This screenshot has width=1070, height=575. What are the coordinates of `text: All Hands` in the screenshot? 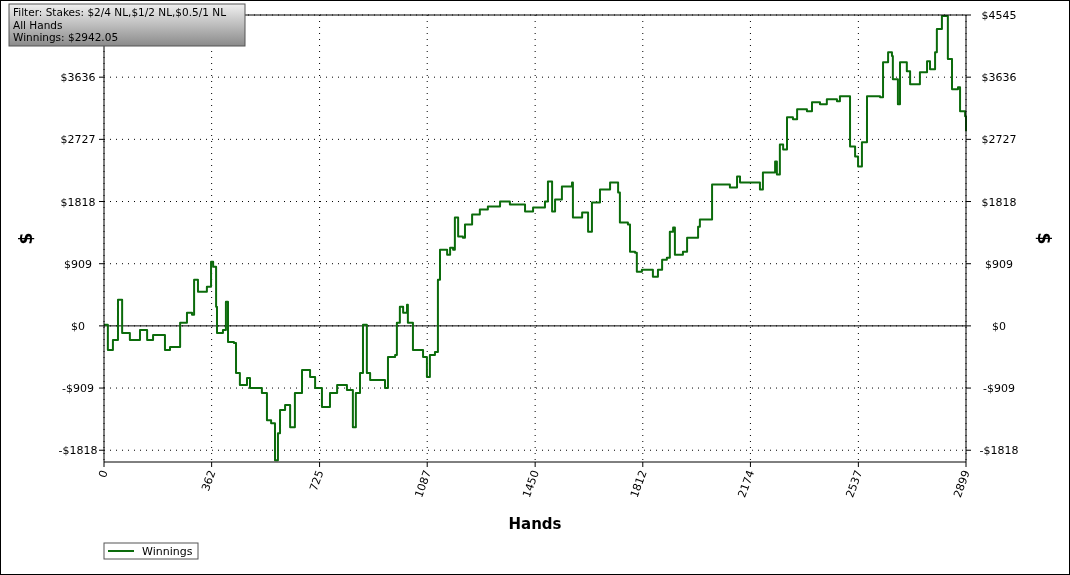 It's located at (38, 24).